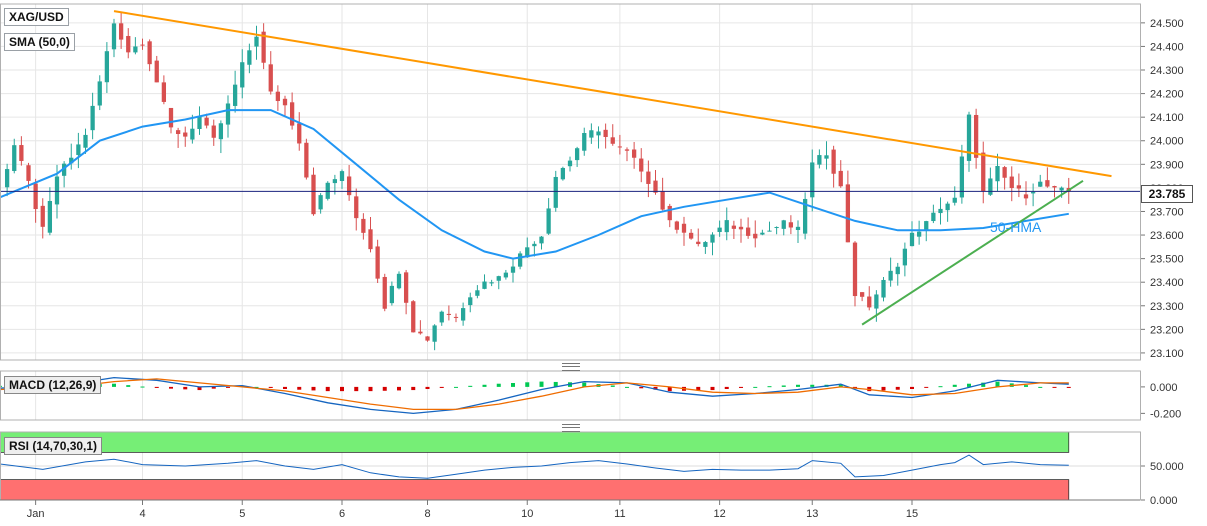  Describe the element at coordinates (1167, 307) in the screenshot. I see `y-tick-label: 23.300` at that location.